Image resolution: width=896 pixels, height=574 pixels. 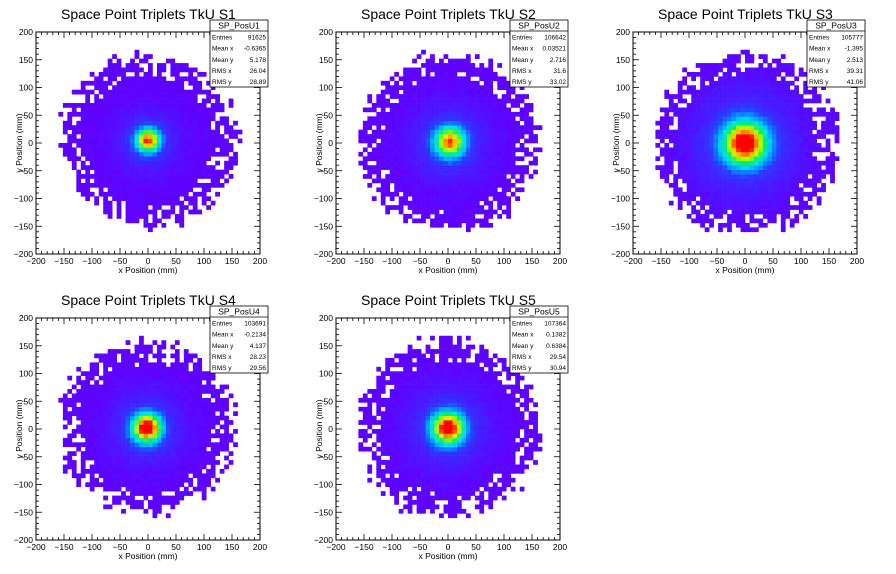 I want to click on panel-title: Space Point Triplets TkU S1, so click(x=148, y=14).